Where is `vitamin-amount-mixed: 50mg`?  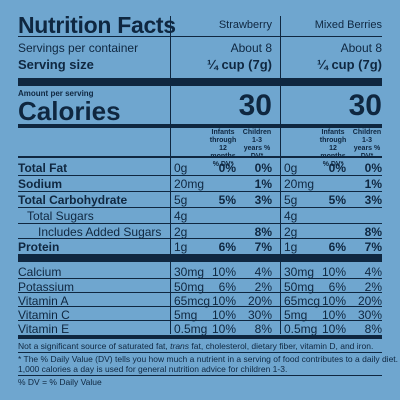
vitamin-amount-mixed: 50mg is located at coordinates (299, 287).